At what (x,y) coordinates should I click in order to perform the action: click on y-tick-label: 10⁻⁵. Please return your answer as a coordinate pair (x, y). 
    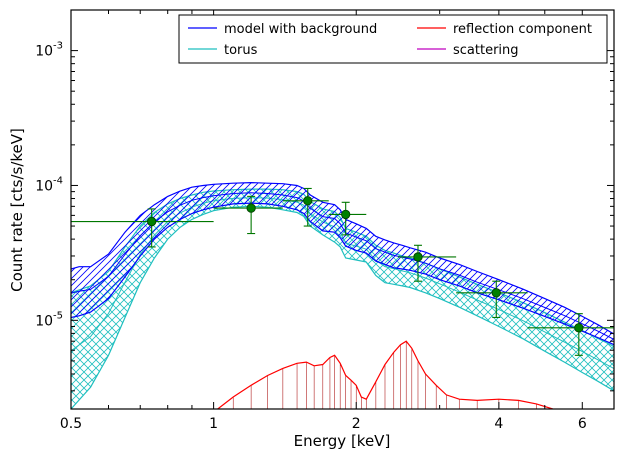
    Looking at the image, I should click on (49, 319).